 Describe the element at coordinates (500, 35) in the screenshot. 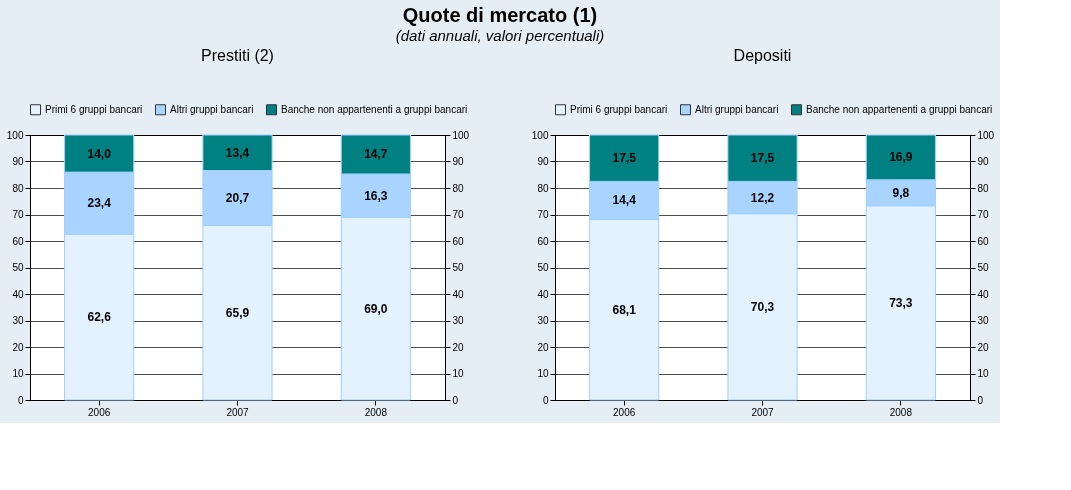

I see `text: (dati annuali, valori percentuali)` at that location.